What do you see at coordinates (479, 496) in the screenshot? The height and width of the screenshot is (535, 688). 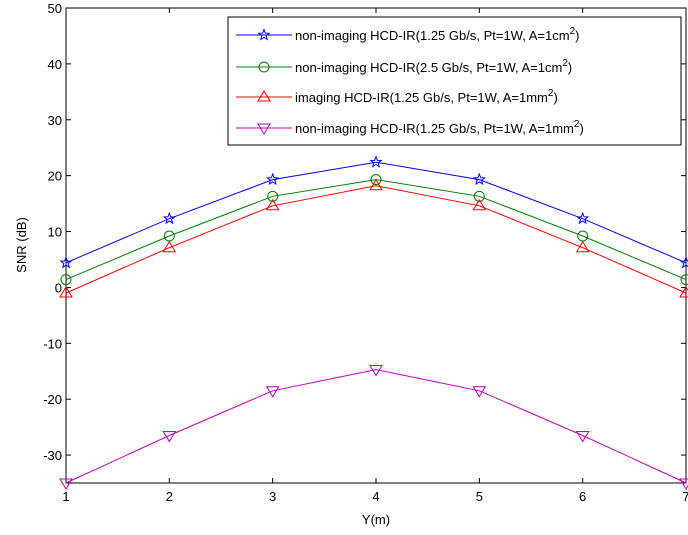 I see `x-tick-label: 5` at bounding box center [479, 496].